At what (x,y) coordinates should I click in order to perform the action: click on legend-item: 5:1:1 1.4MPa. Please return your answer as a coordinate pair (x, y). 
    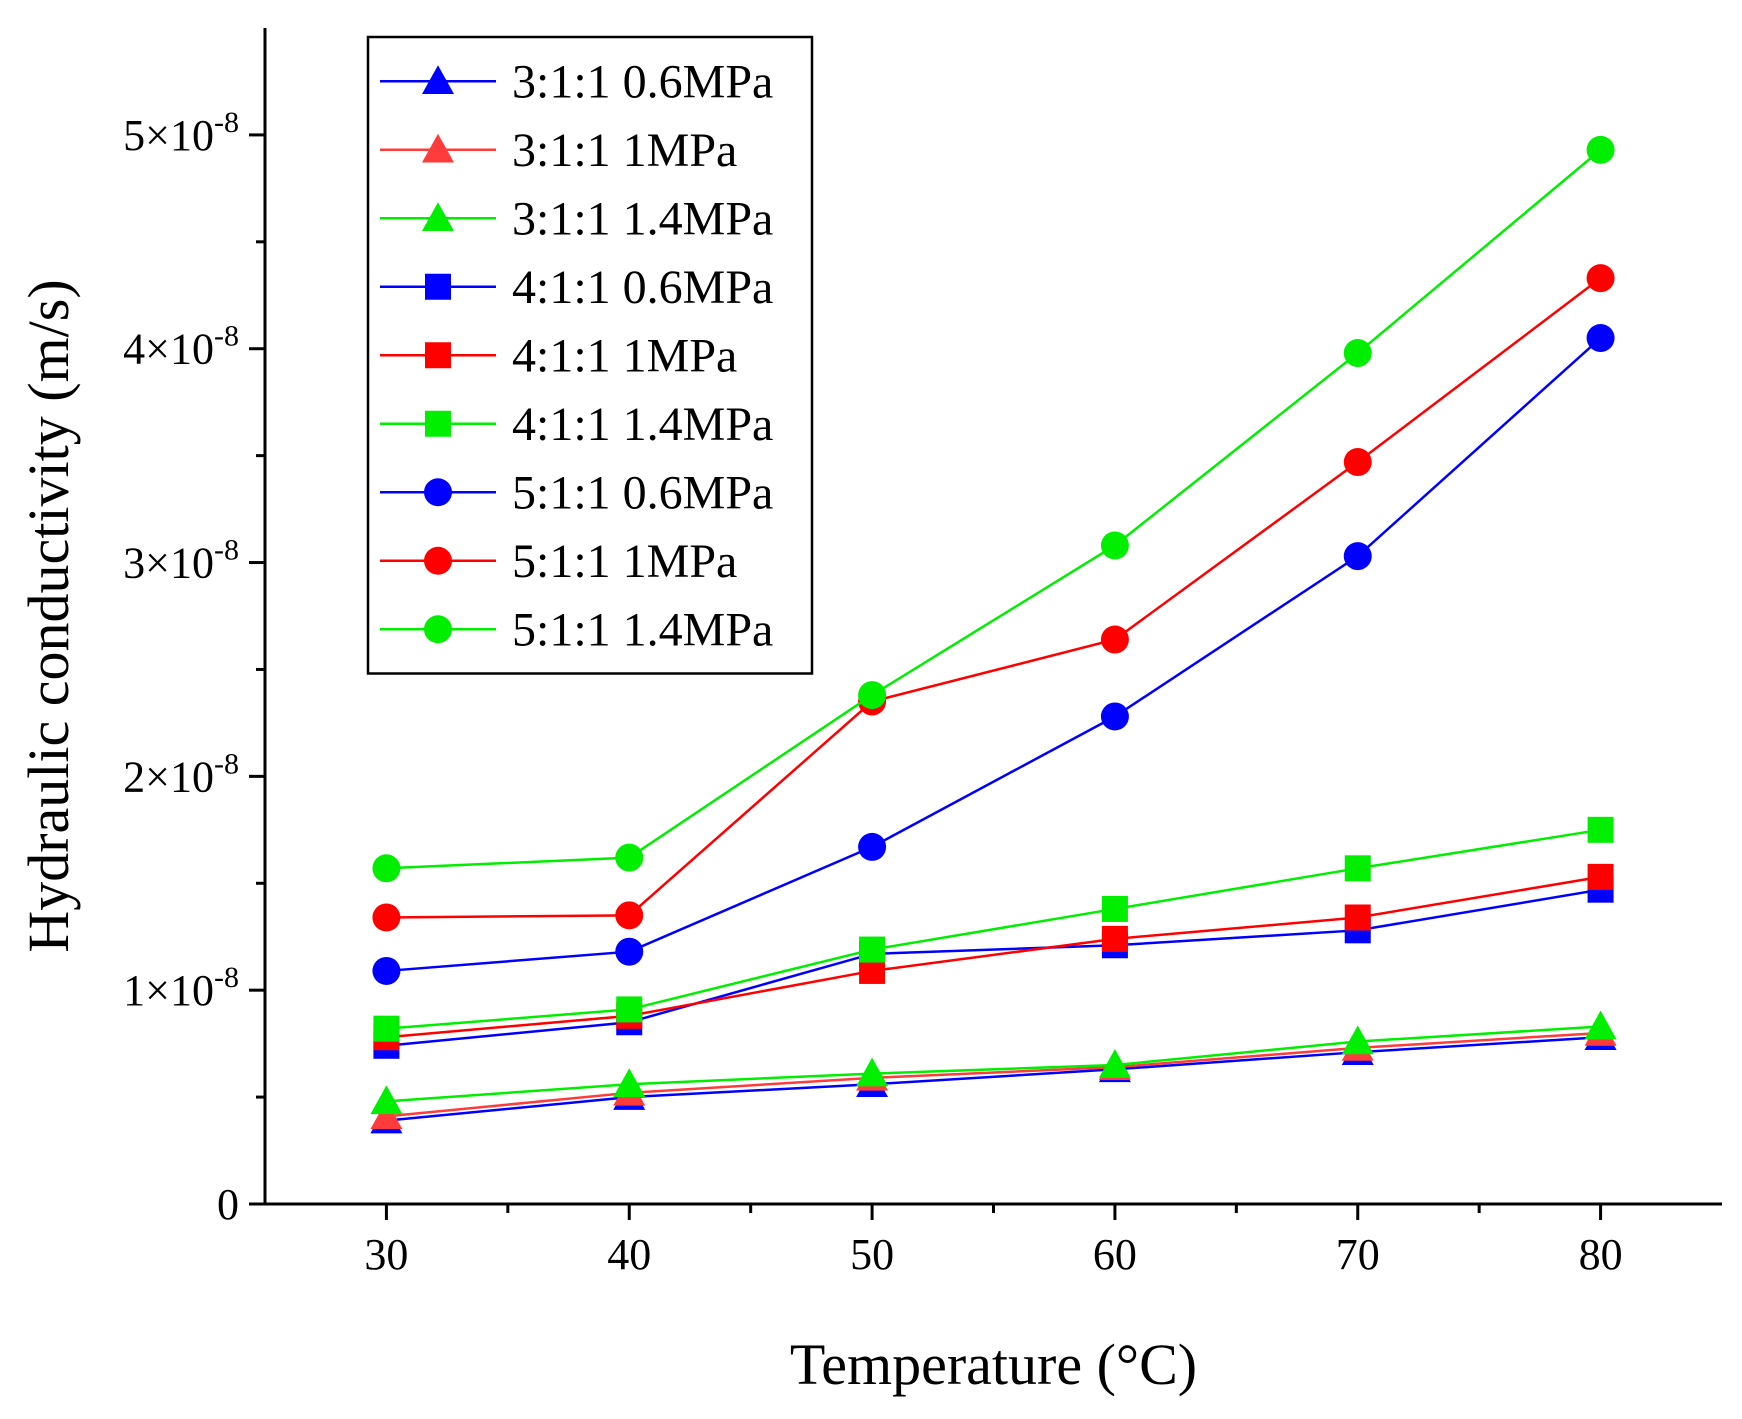
    Looking at the image, I should click on (576, 629).